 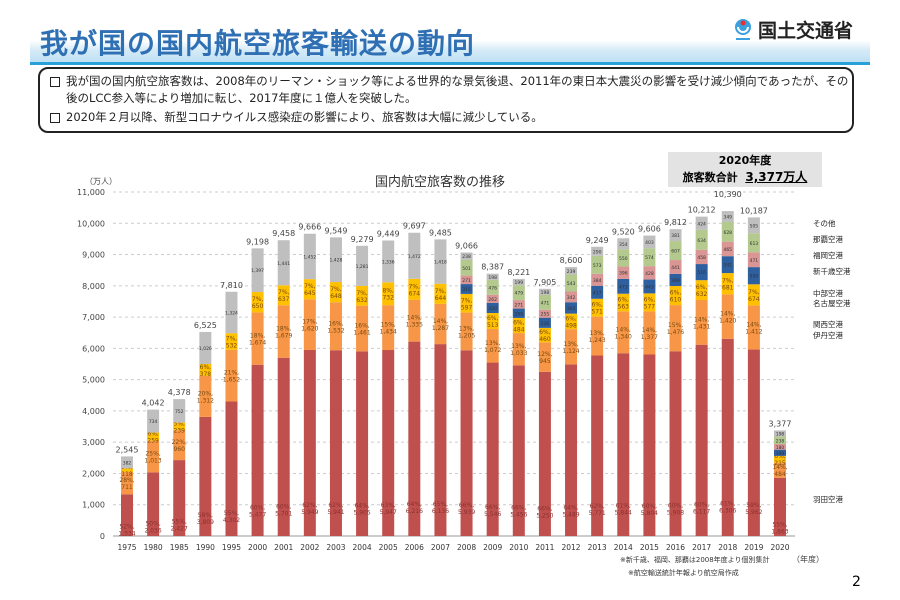 I want to click on data-label: 1,026, so click(x=205, y=349).